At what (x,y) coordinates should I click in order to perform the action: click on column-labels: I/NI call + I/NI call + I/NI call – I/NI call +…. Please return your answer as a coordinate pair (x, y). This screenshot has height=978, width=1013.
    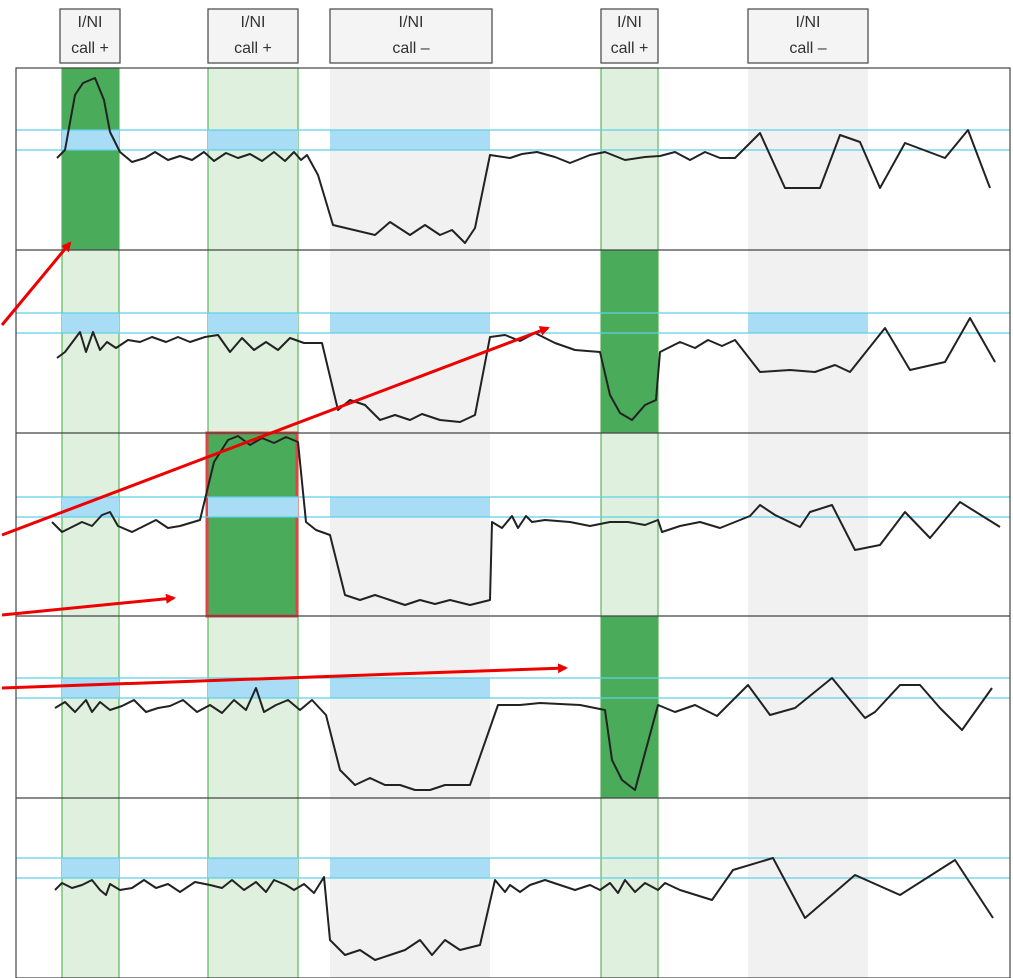
    Looking at the image, I should click on (464, 36).